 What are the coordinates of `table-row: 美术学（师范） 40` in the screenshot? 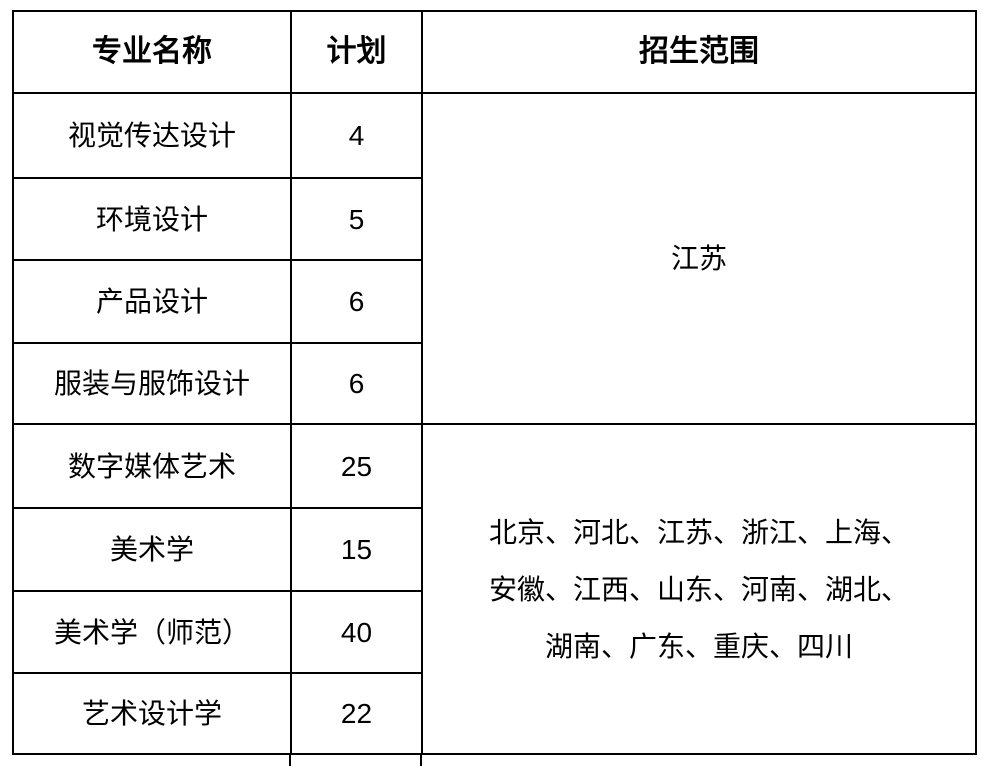 It's located at (494, 632).